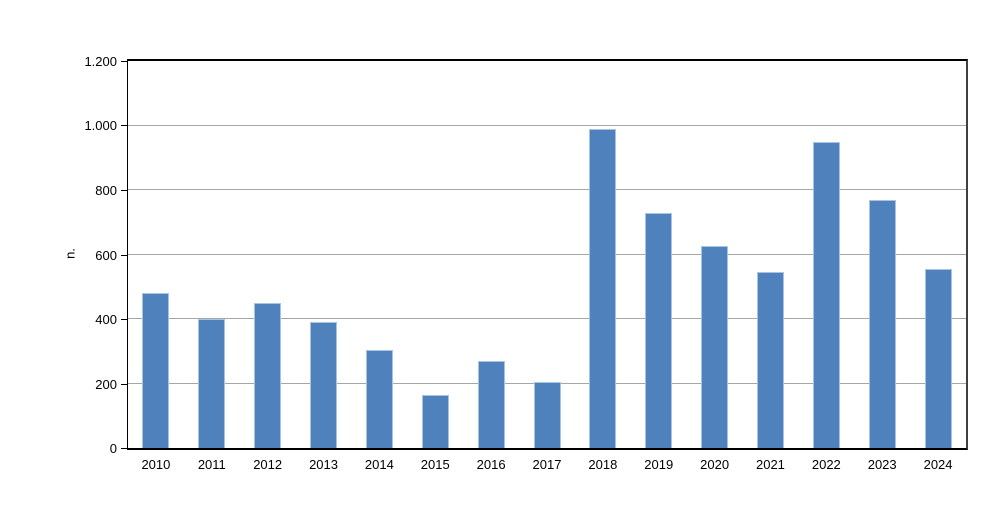  Describe the element at coordinates (603, 464) in the screenshot. I see `x-tick-label-2018: 2018` at that location.